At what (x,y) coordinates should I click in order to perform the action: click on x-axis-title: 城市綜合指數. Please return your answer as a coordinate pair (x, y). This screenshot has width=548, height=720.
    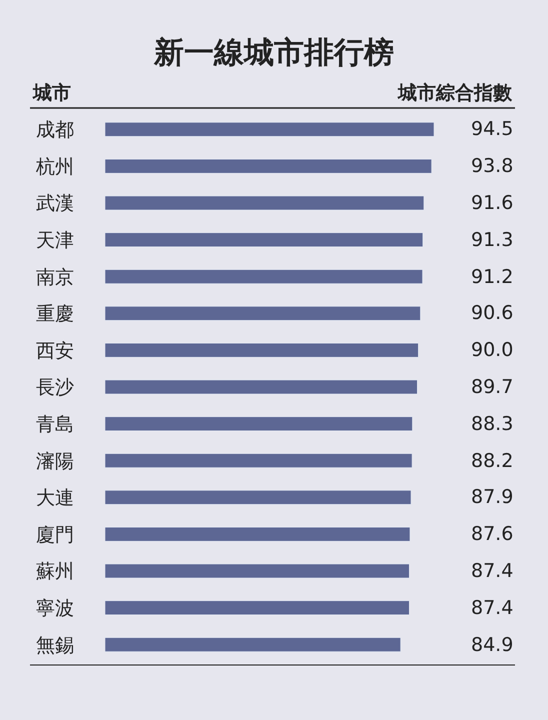
    Looking at the image, I should click on (455, 93).